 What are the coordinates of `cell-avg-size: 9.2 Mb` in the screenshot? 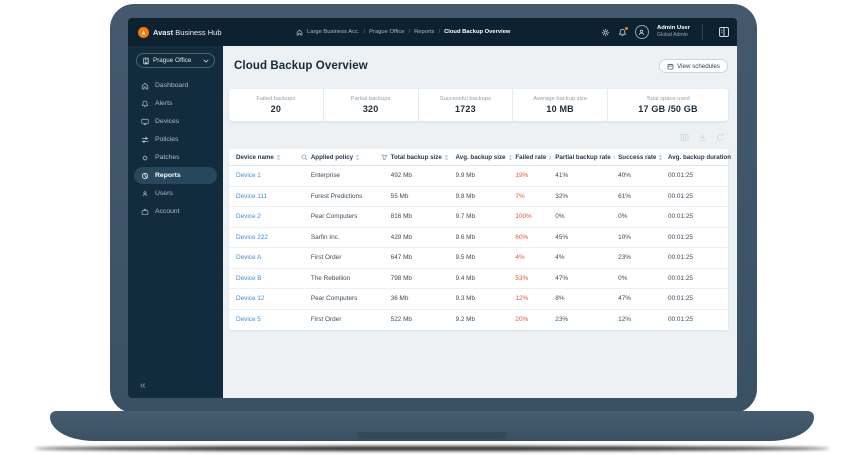 It's located at (465, 320).